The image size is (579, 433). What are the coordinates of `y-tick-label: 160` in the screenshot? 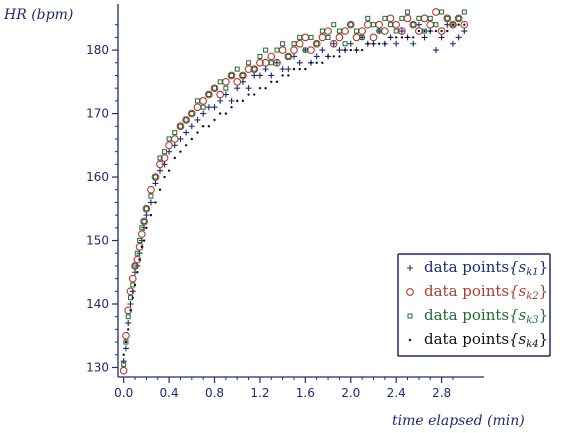 It's located at (97, 177).